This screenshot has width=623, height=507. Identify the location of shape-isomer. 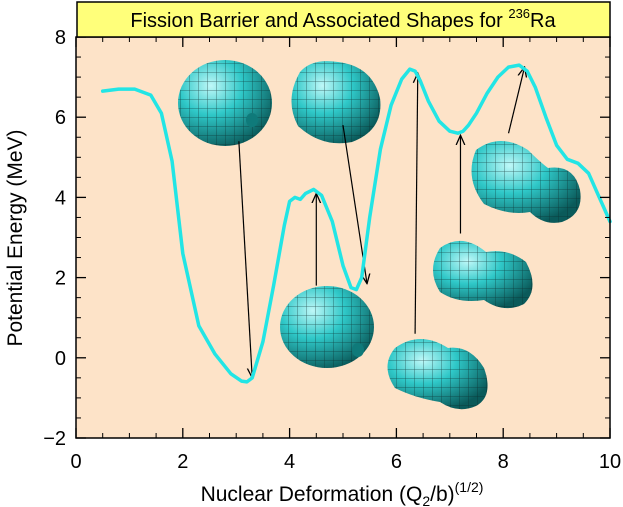
(327, 327).